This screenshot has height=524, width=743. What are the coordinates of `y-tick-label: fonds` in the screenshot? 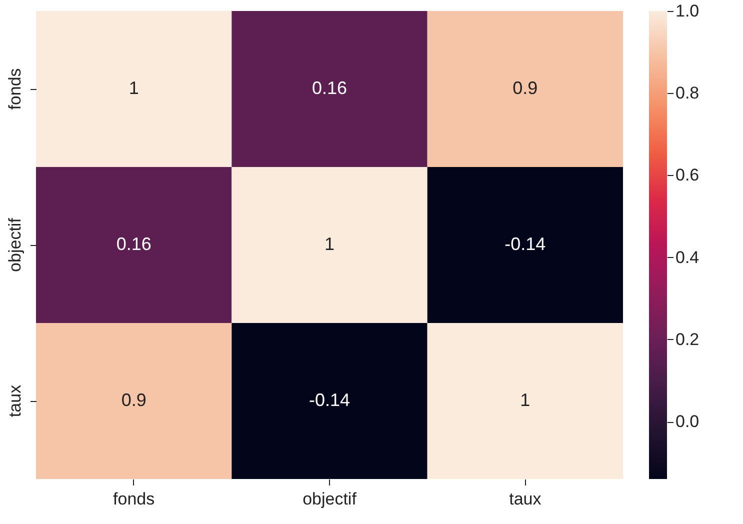 It's located at (15, 89).